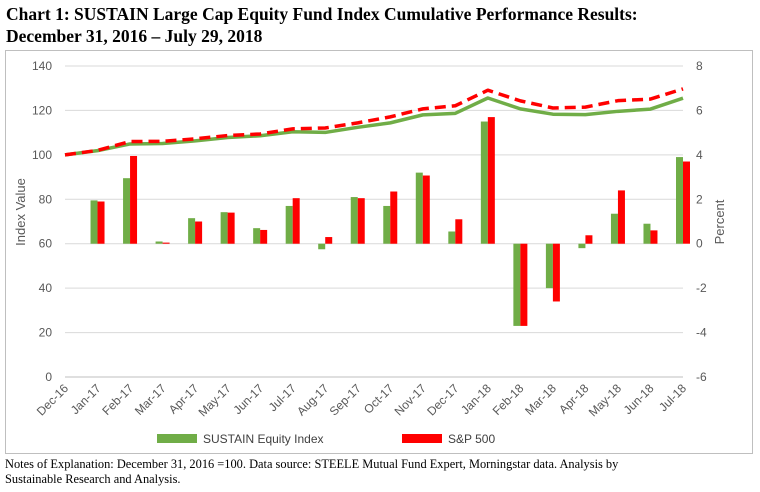 This screenshot has height=492, width=760. Describe the element at coordinates (150, 399) in the screenshot. I see `x-tick-label: Mar-17` at that location.